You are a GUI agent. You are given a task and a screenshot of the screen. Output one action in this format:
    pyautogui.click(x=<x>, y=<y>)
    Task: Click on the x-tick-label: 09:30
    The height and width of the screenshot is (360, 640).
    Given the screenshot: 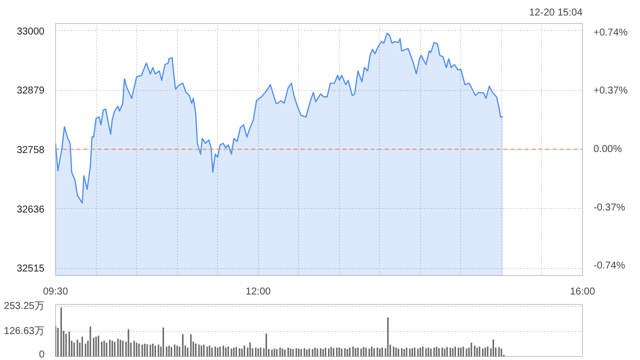 What is the action you would take?
    pyautogui.click(x=55, y=292)
    